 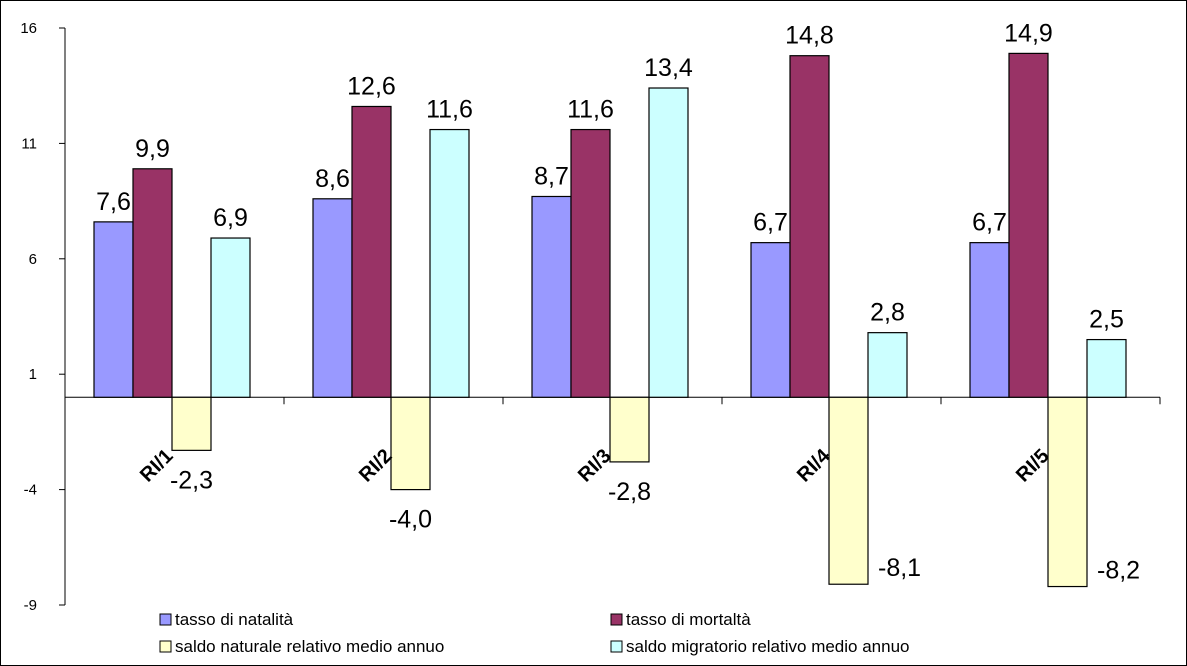 What do you see at coordinates (899, 568) in the screenshot?
I see `data-label: -8,1` at bounding box center [899, 568].